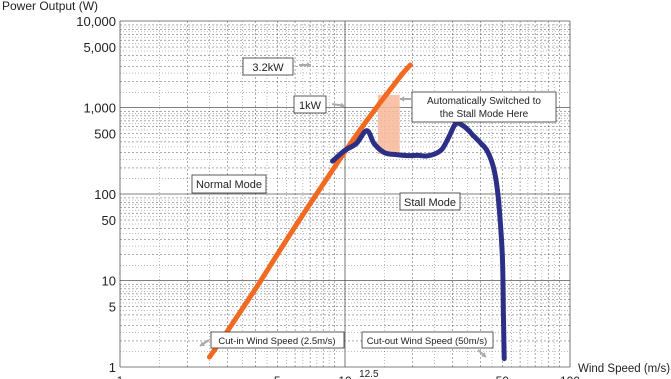 The width and height of the screenshot is (671, 379). Describe the element at coordinates (99, 47) in the screenshot. I see `y-tick-label: 5,000` at that location.